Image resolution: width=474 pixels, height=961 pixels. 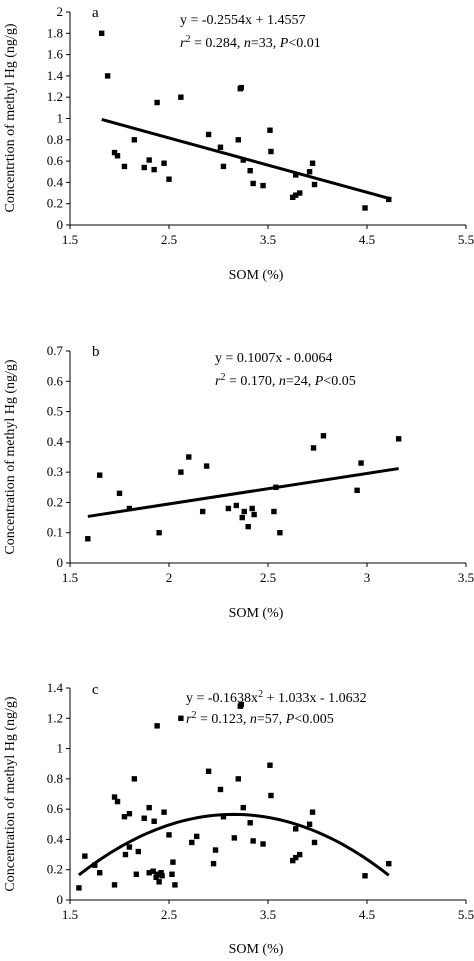 What do you see at coordinates (260, 719) in the screenshot?
I see `regression-stats: r2 = 0.123, n=57, P<0.005` at bounding box center [260, 719].